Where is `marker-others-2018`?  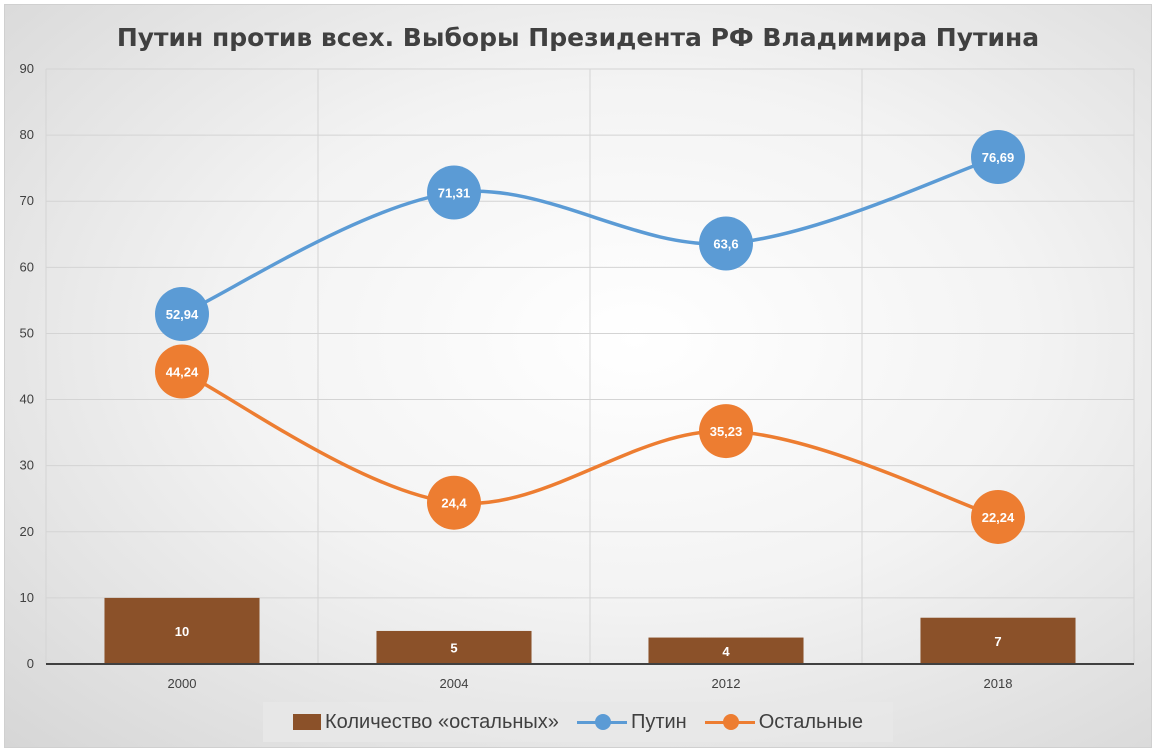
marker-others-2018 is located at coordinates (998, 516).